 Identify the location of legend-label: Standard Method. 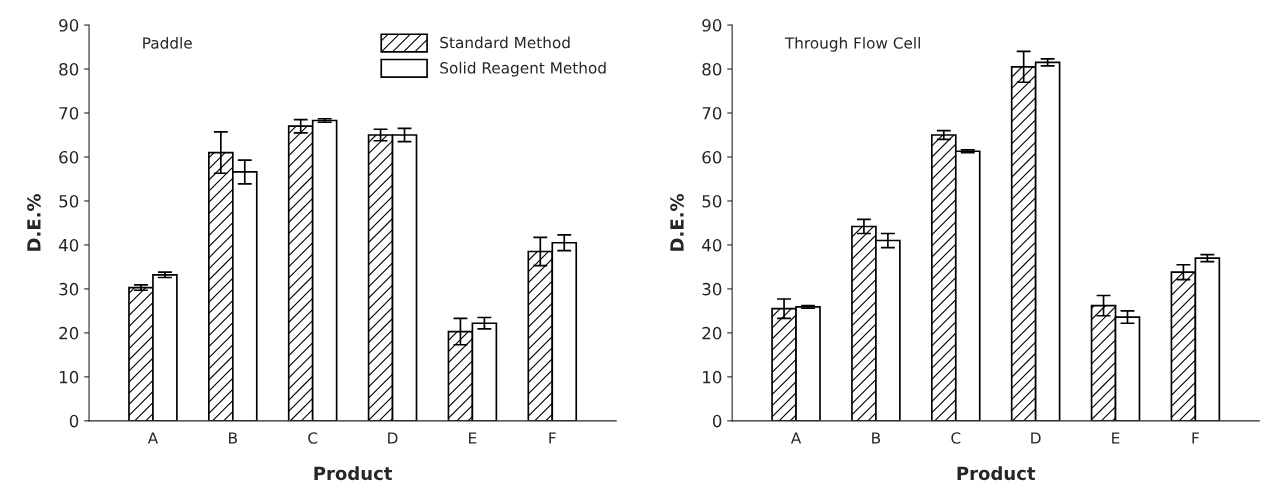
(505, 42).